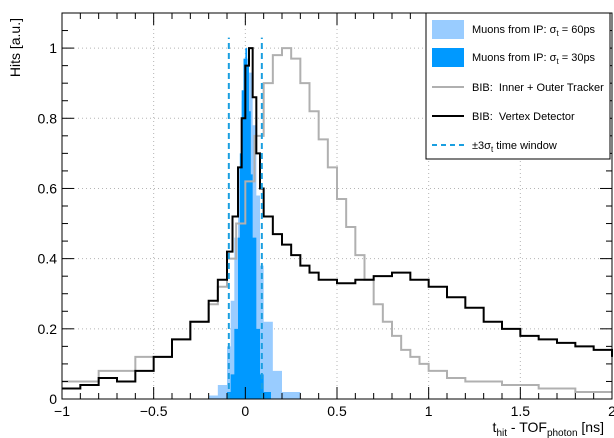  I want to click on x-tick-label-5: 1.5, so click(521, 411).